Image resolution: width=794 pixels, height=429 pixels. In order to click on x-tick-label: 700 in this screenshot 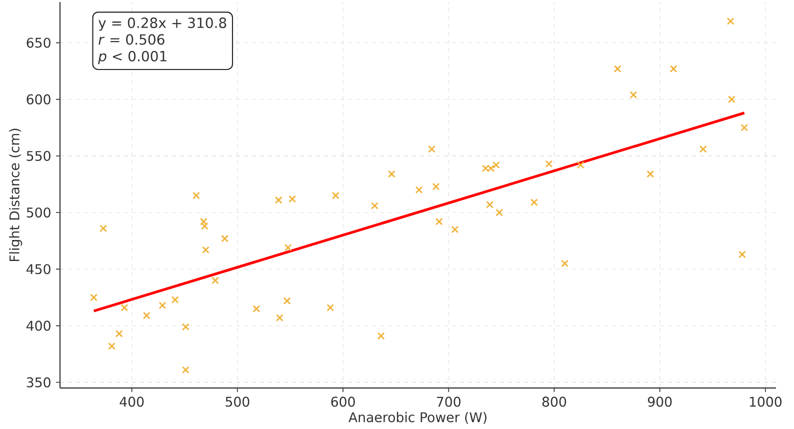, I will do `click(448, 401)`.